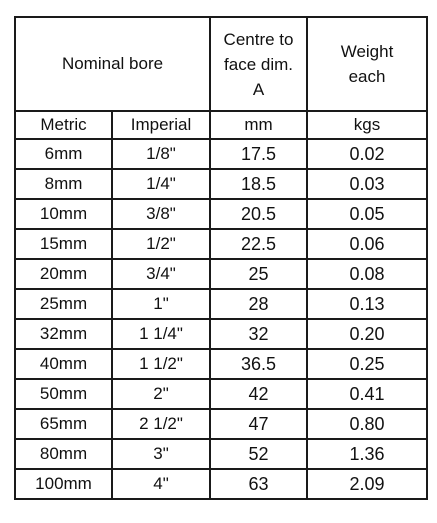 The height and width of the screenshot is (523, 437). Describe the element at coordinates (161, 364) in the screenshot. I see `imperial-cell: 1 1/2"` at that location.